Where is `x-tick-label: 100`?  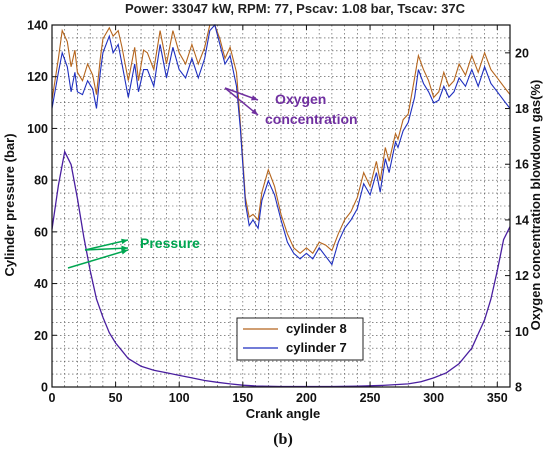
x-tick-label: 100 is located at coordinates (179, 398).